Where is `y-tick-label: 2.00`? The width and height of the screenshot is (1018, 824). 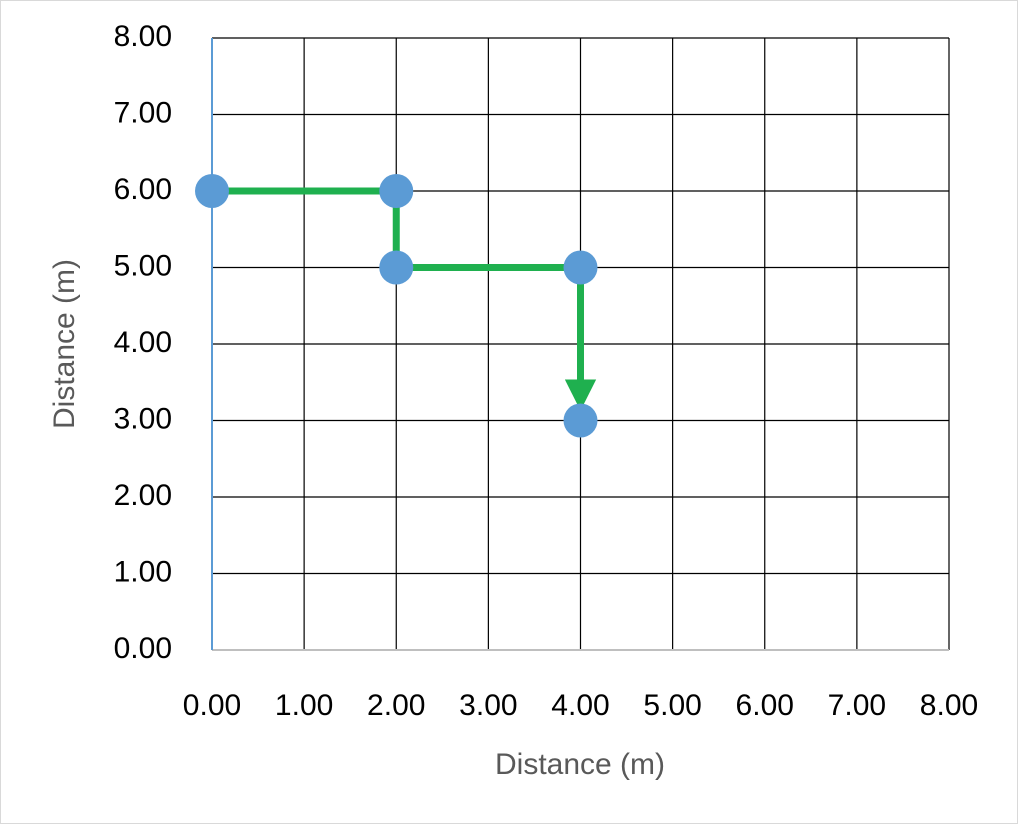
y-tick-label: 2.00 is located at coordinates (143, 495).